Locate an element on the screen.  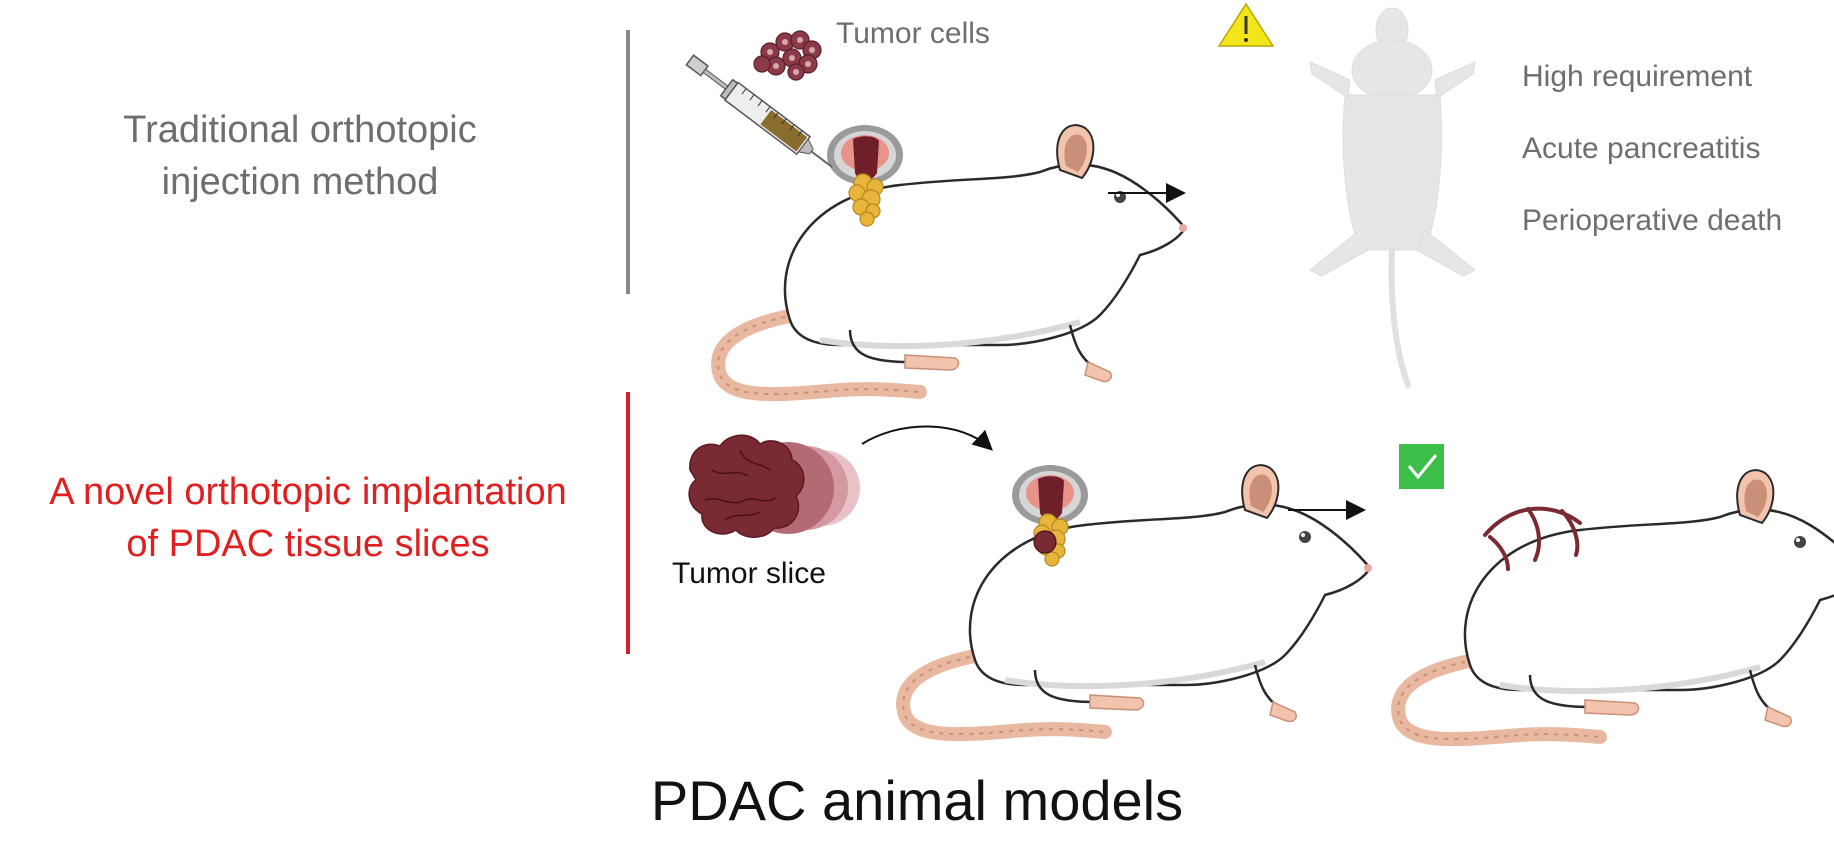
traditional-method-title: Traditional orthotopic injection method is located at coordinates (300, 156).